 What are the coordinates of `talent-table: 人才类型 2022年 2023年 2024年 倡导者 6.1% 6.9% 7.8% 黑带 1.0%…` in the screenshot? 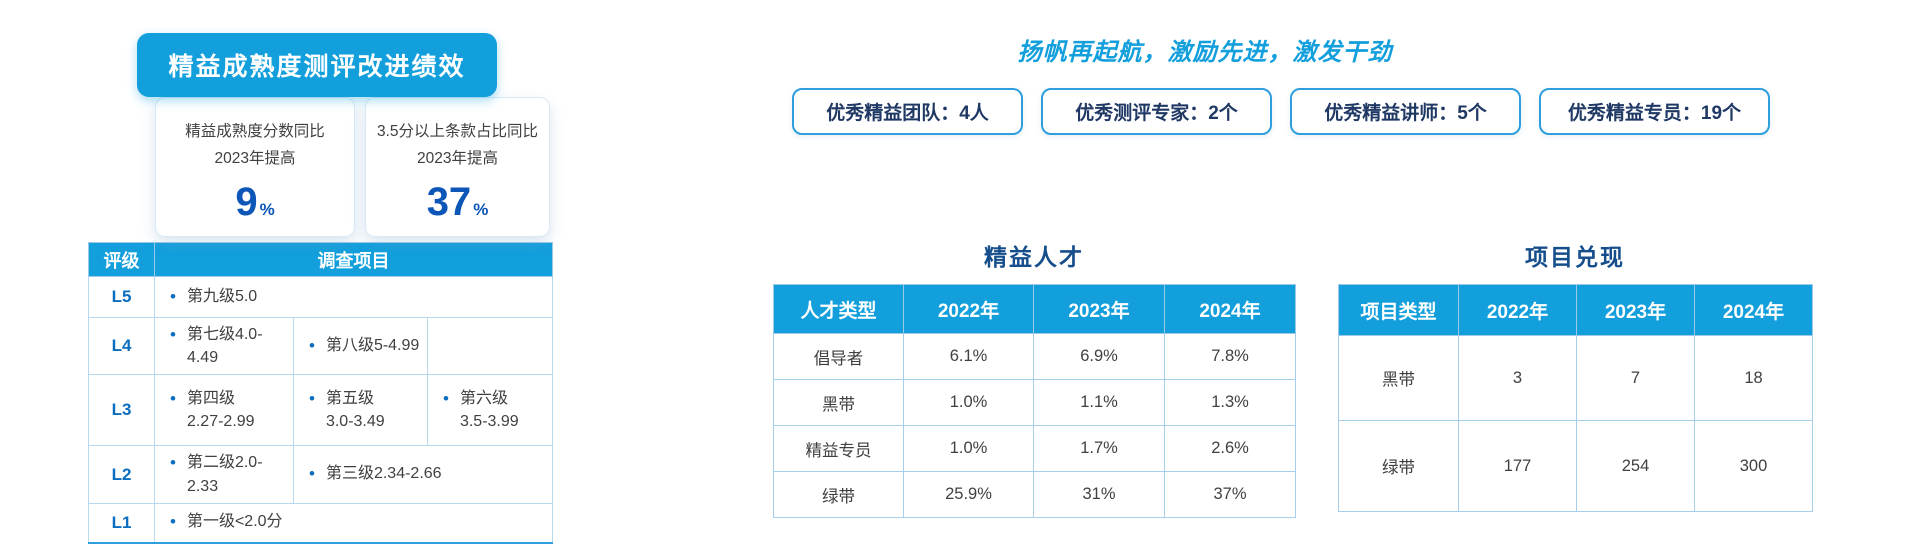 It's located at (1034, 401).